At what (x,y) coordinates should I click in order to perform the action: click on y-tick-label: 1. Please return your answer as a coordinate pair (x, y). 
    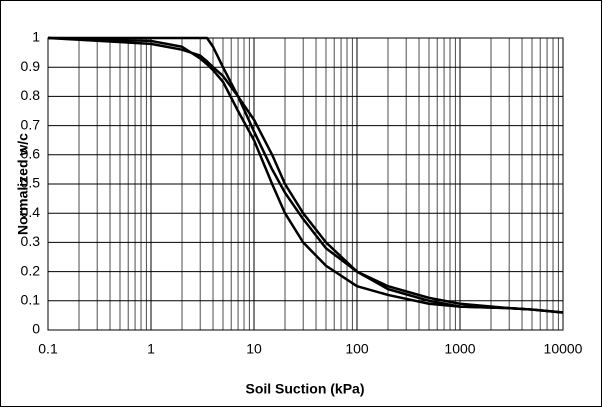
    Looking at the image, I should click on (36, 37).